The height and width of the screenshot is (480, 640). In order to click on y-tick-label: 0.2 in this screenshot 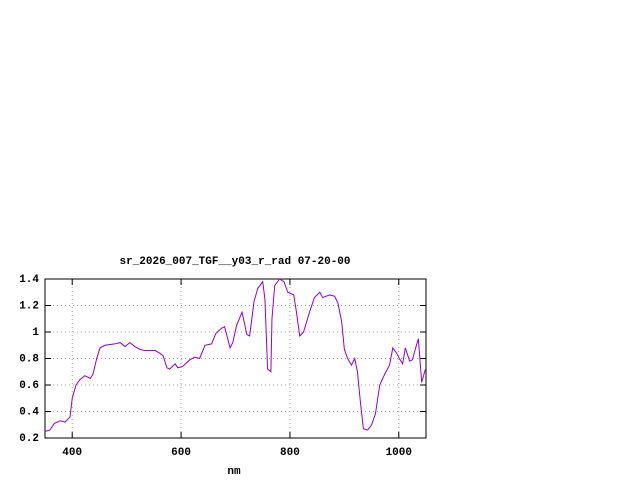, I will do `click(29, 439)`.